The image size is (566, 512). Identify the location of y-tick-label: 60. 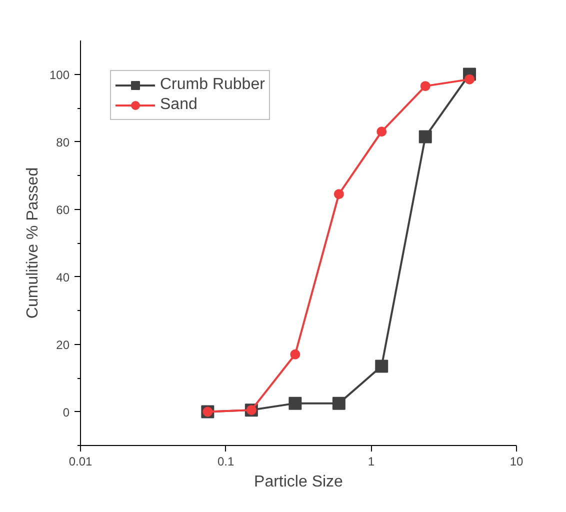
(63, 209).